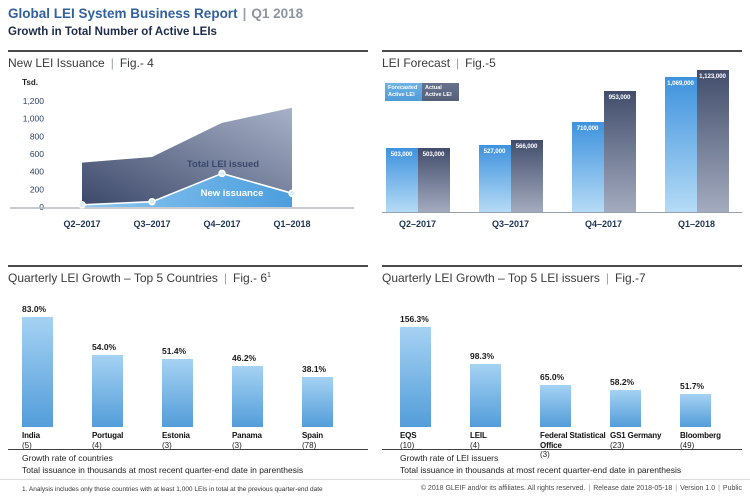 The height and width of the screenshot is (499, 750). What do you see at coordinates (27, 445) in the screenshot?
I see `category-count: (5)` at bounding box center [27, 445].